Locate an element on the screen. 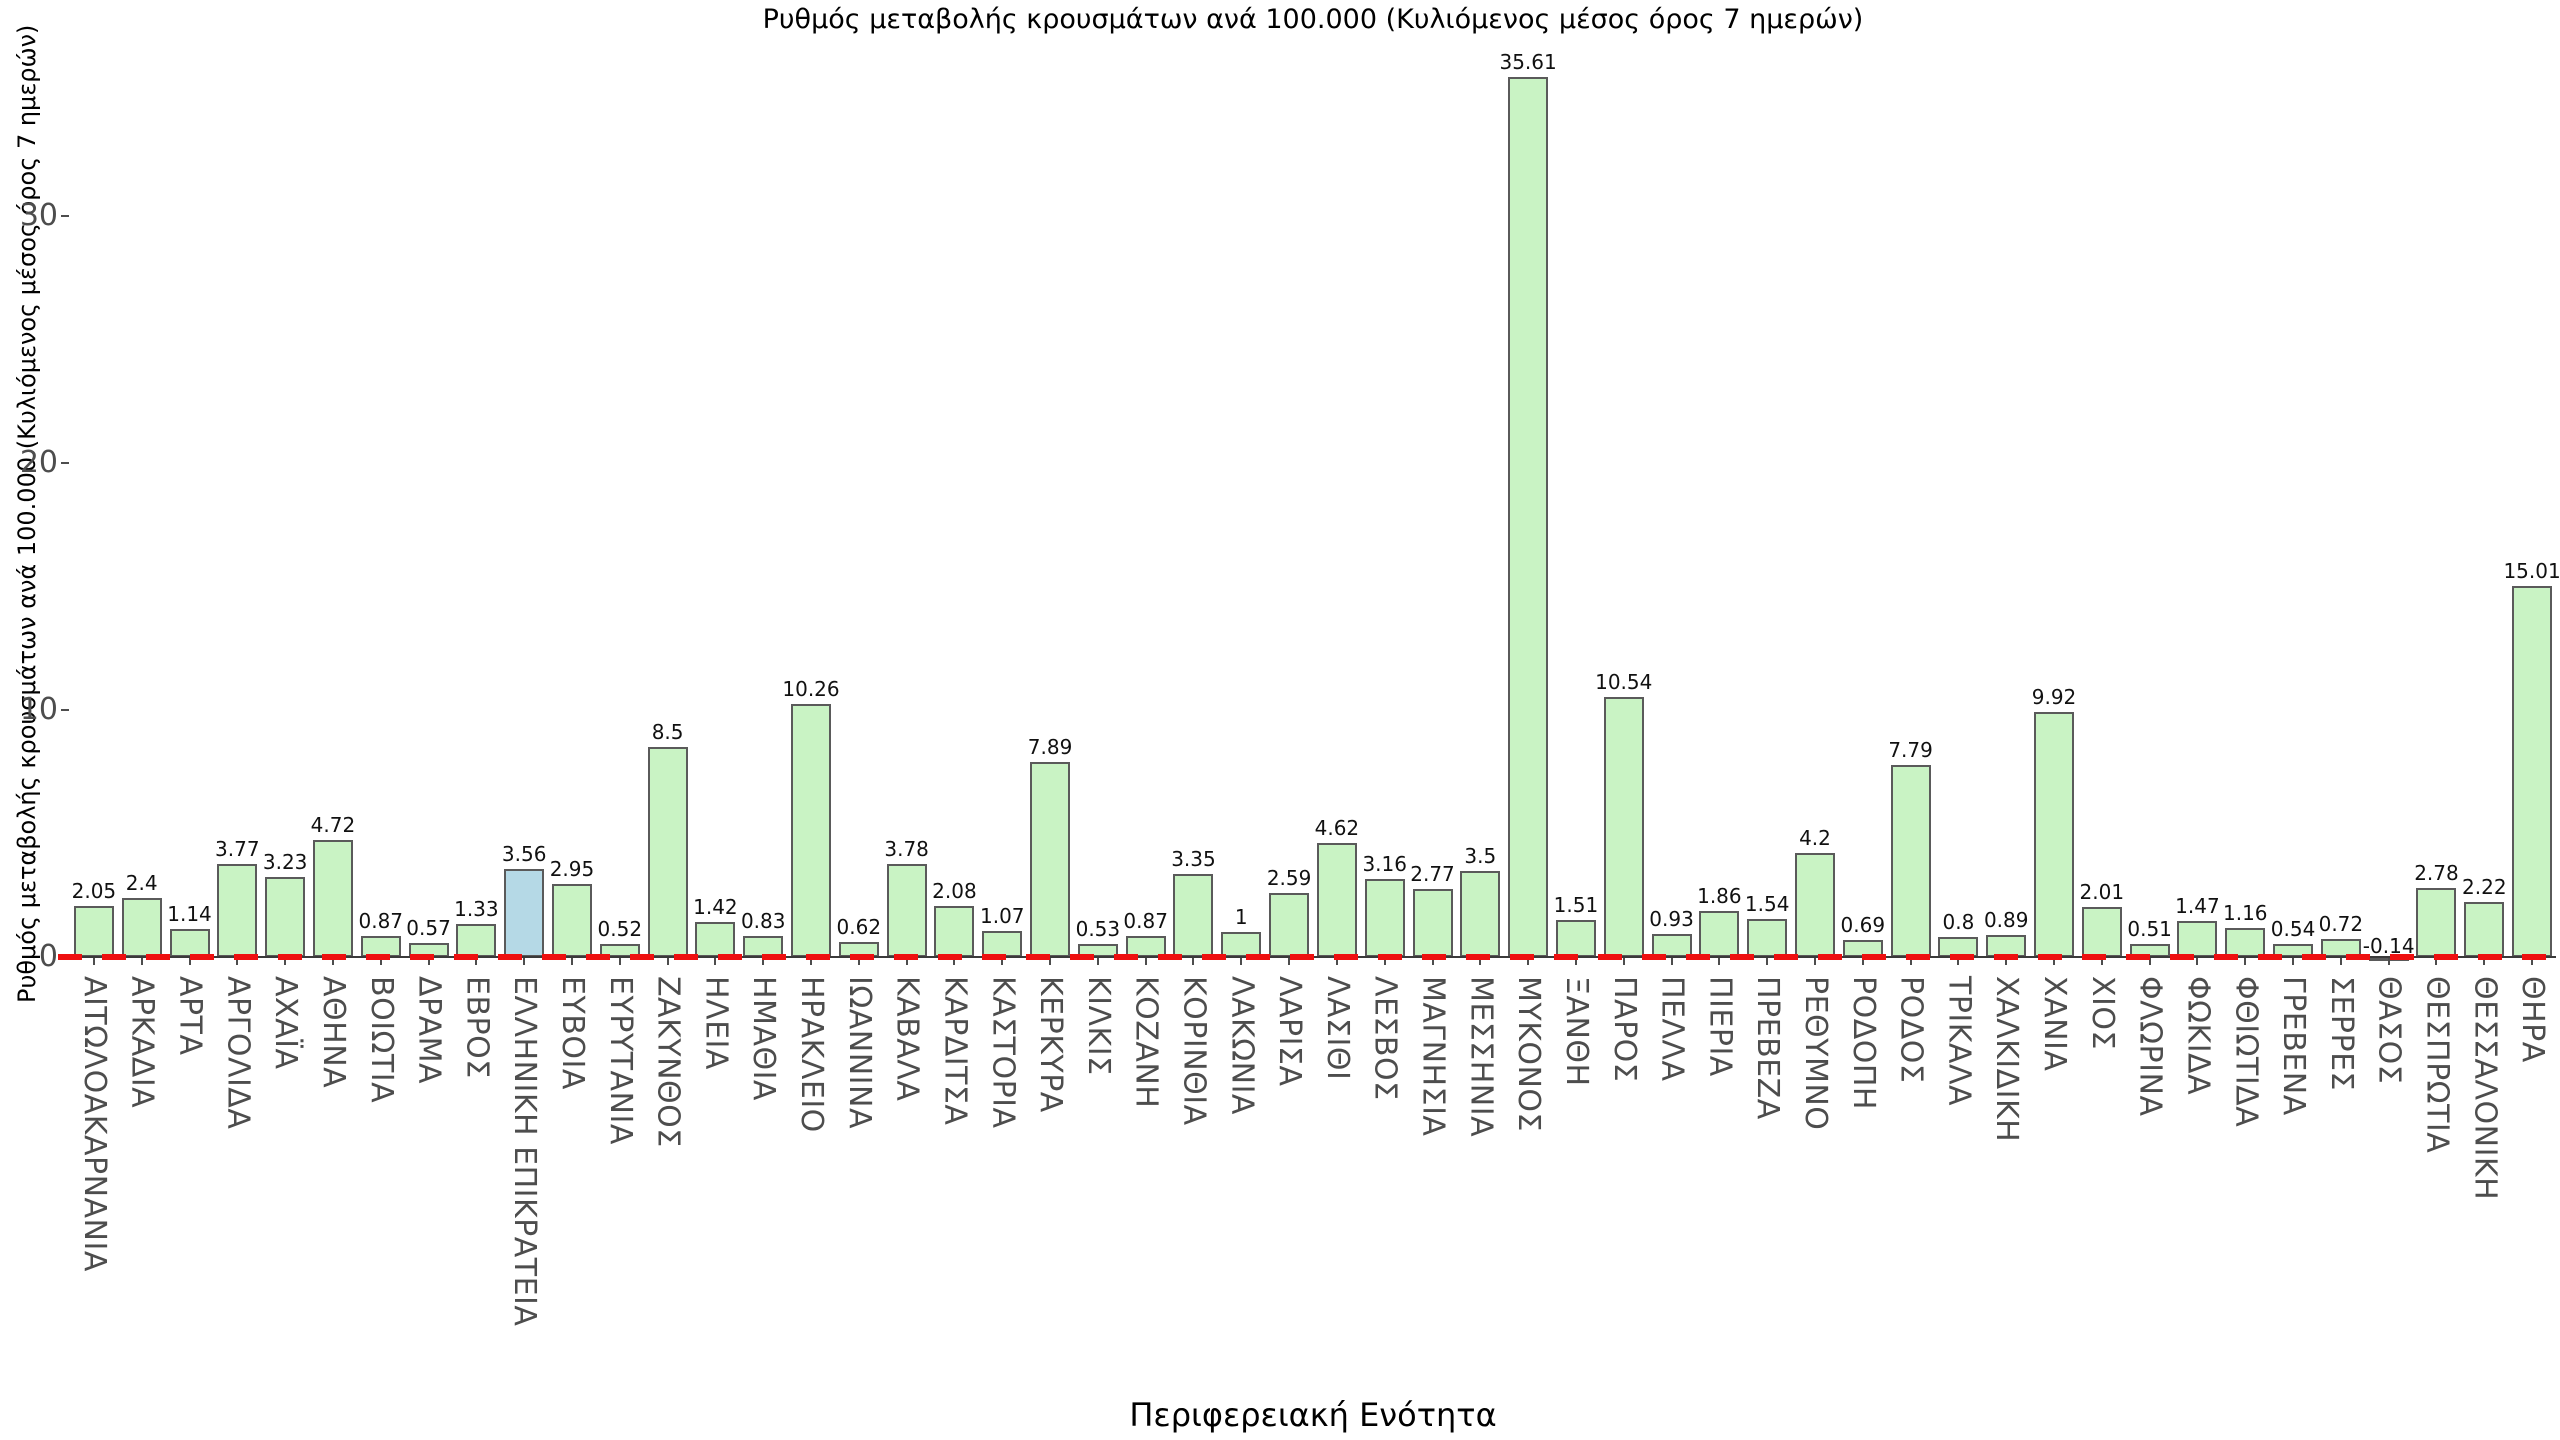 The image size is (2560, 1440). bar-value-label: 1.07 is located at coordinates (1002, 915).